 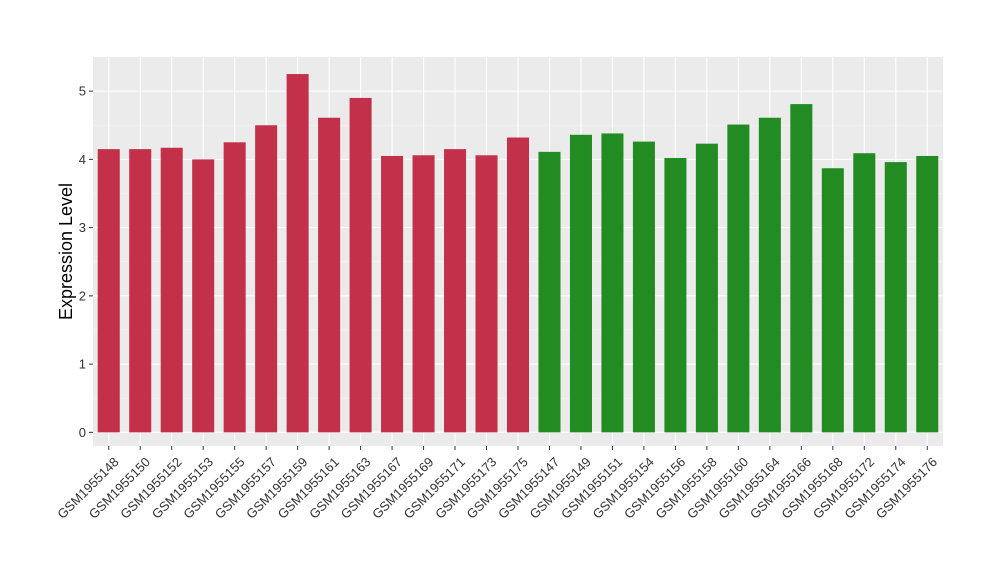 I want to click on y-tick-label: 3, so click(x=82, y=227).